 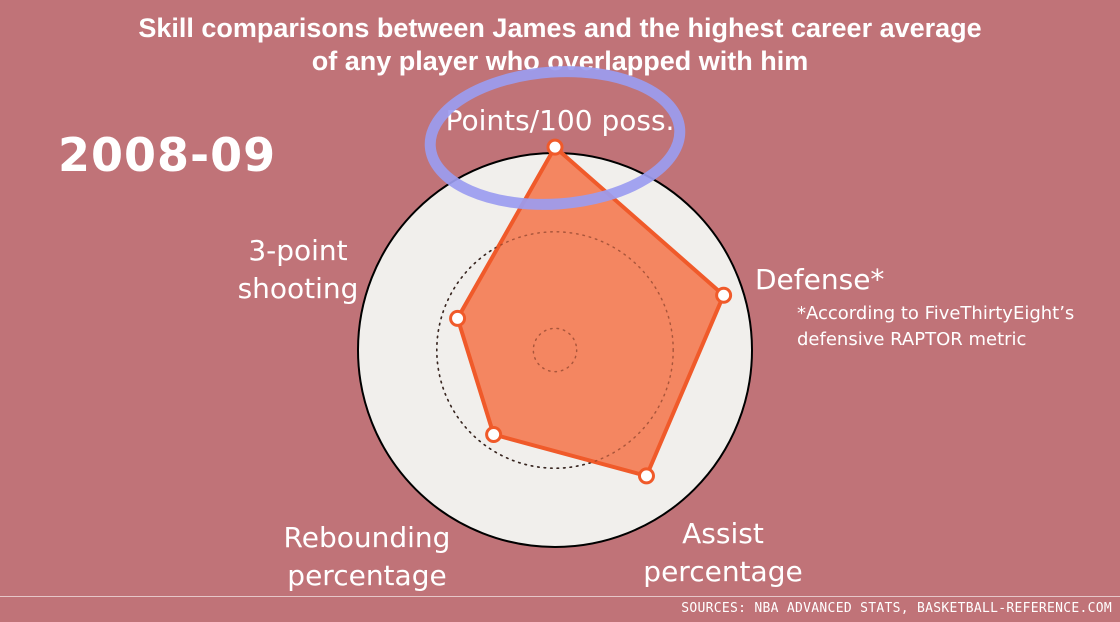 What do you see at coordinates (722, 571) in the screenshot?
I see `axis-label-3-line-2: percentage` at bounding box center [722, 571].